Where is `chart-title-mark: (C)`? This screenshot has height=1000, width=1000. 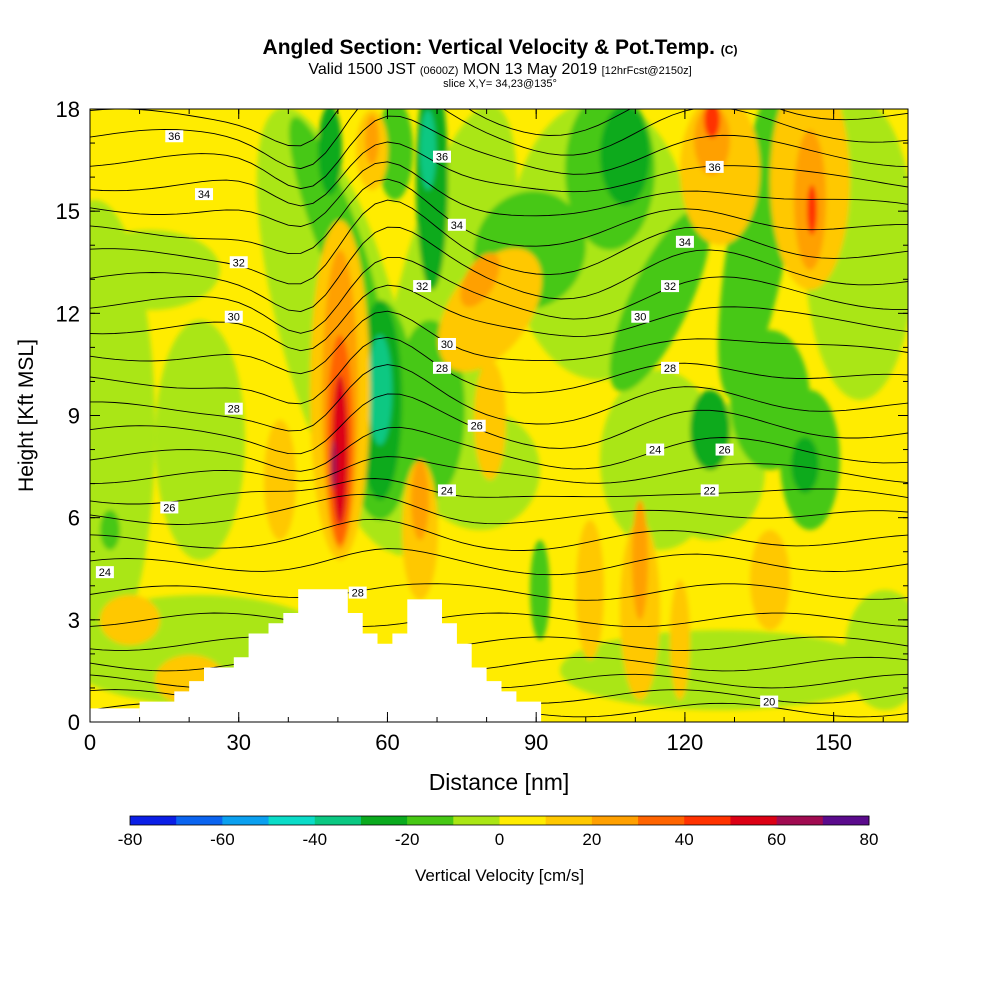 chart-title-mark: (C) is located at coordinates (729, 50).